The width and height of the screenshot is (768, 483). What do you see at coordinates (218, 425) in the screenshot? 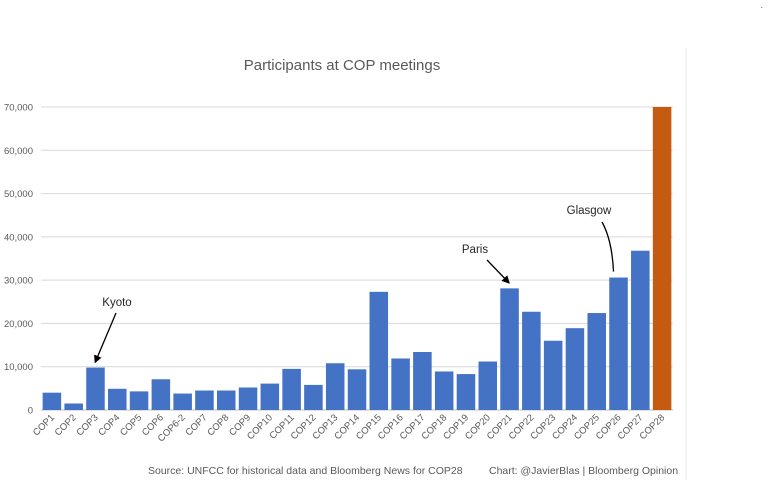
I see `x-tick-label: COP8` at bounding box center [218, 425].